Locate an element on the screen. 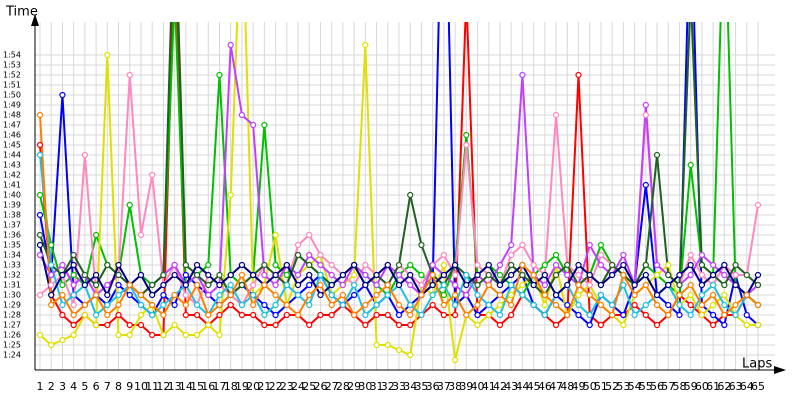  y-tick-label: 1:46 is located at coordinates (12, 135).